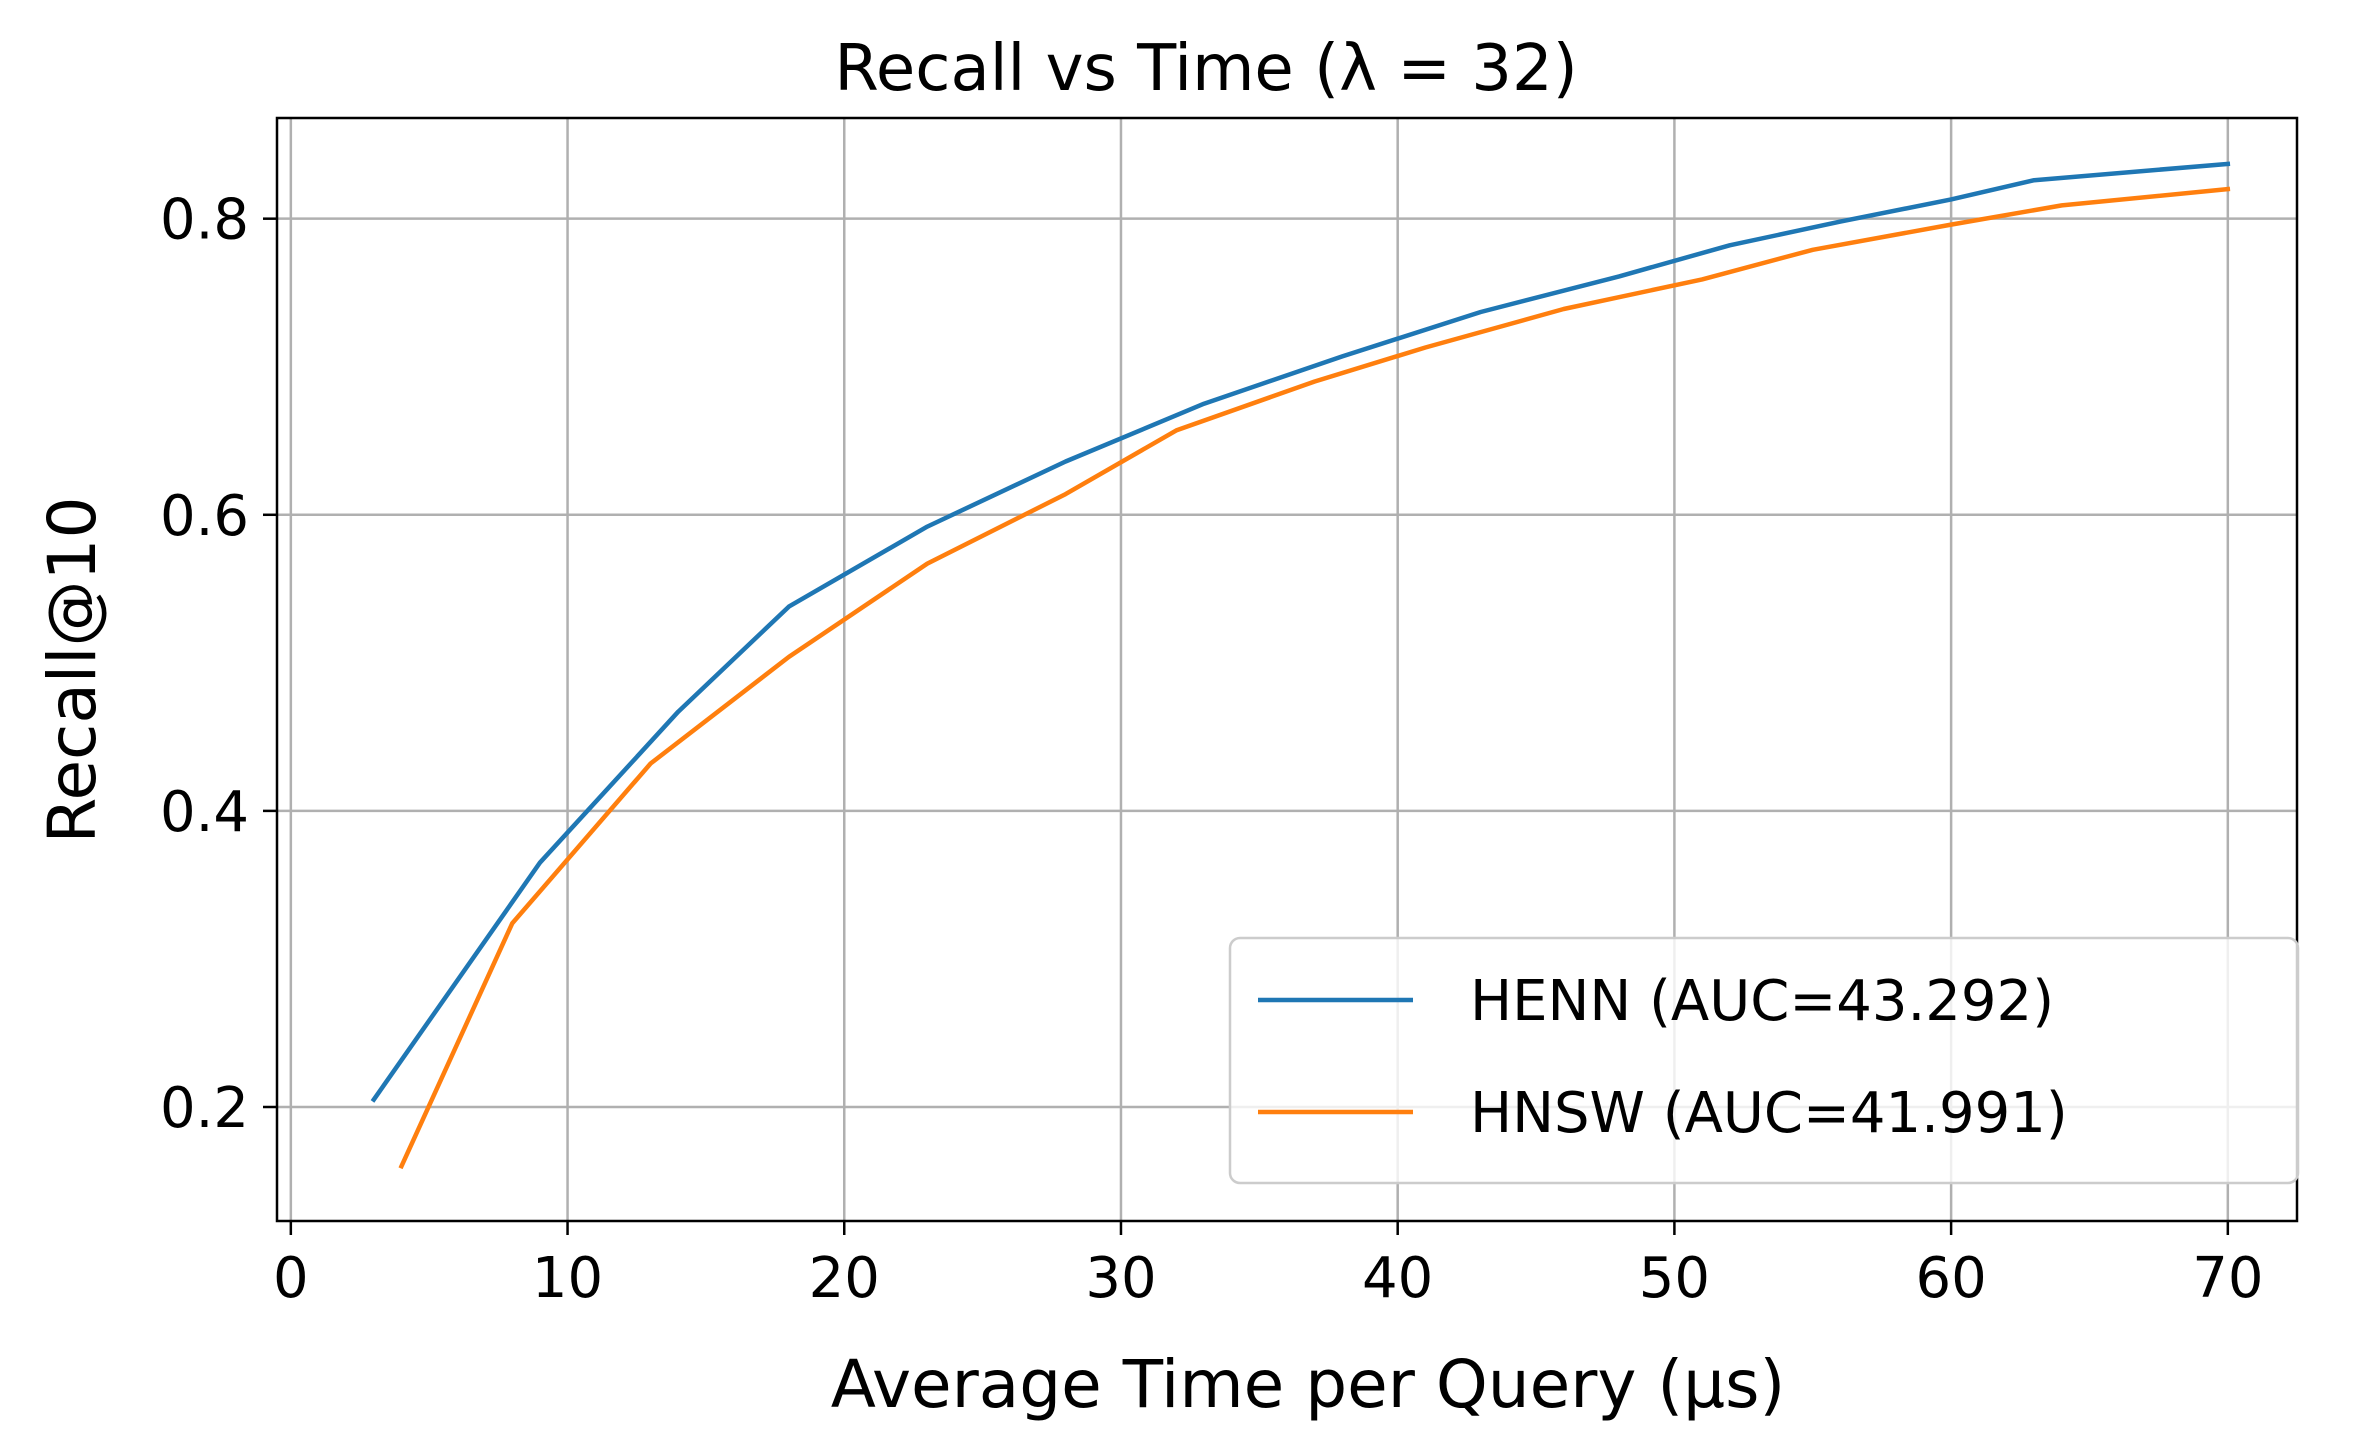  I want to click on legend: HENN (AUC=43.292) HNSW (AUC=41.991), so click(1764, 1060).